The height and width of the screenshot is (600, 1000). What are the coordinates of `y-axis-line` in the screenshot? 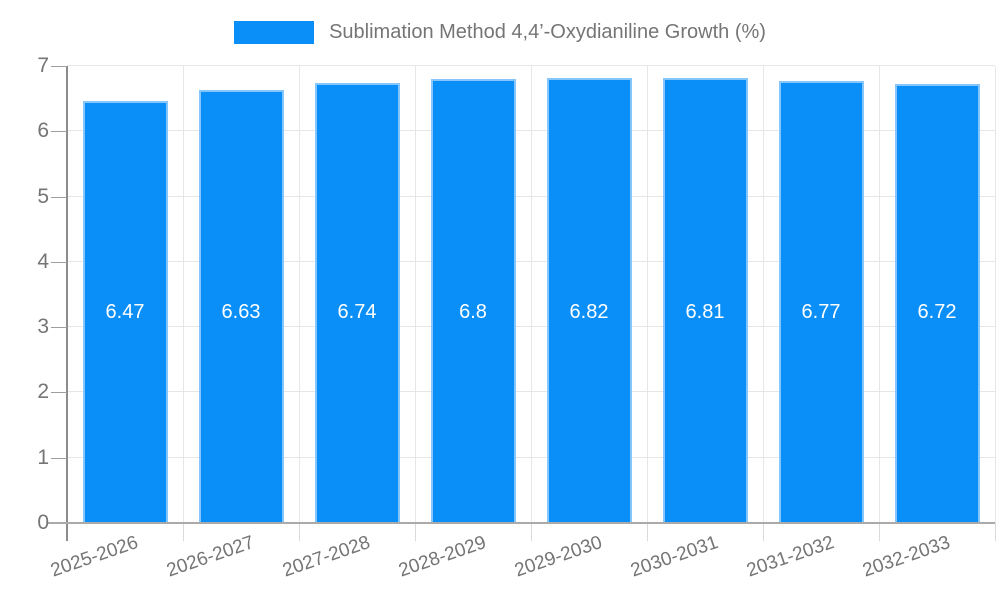 It's located at (67, 303).